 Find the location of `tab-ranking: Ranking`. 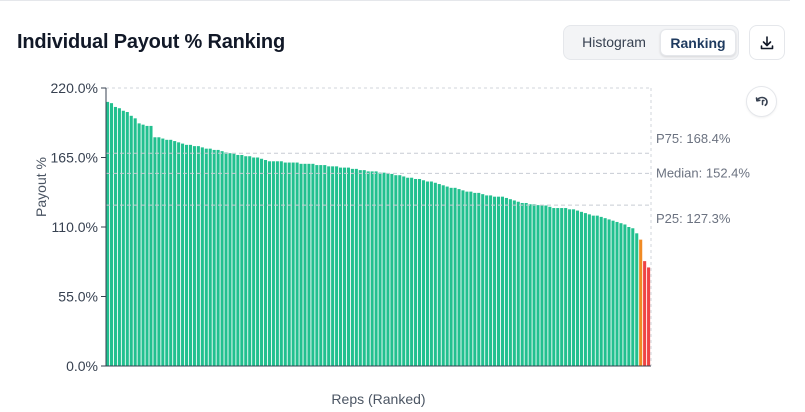

tab-ranking: Ranking is located at coordinates (698, 42).